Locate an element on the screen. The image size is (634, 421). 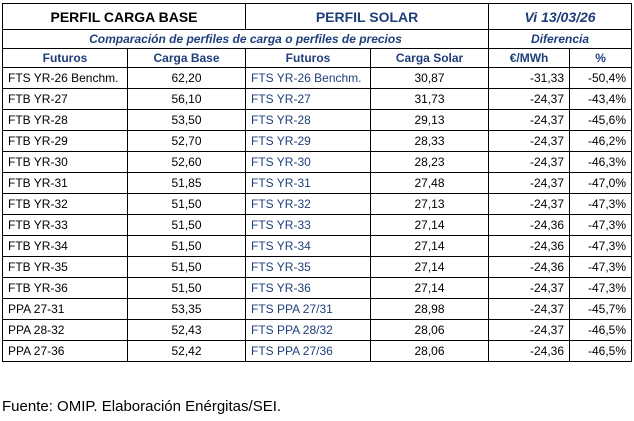
col-header-futuros-base: Futuros is located at coordinates (65, 58).